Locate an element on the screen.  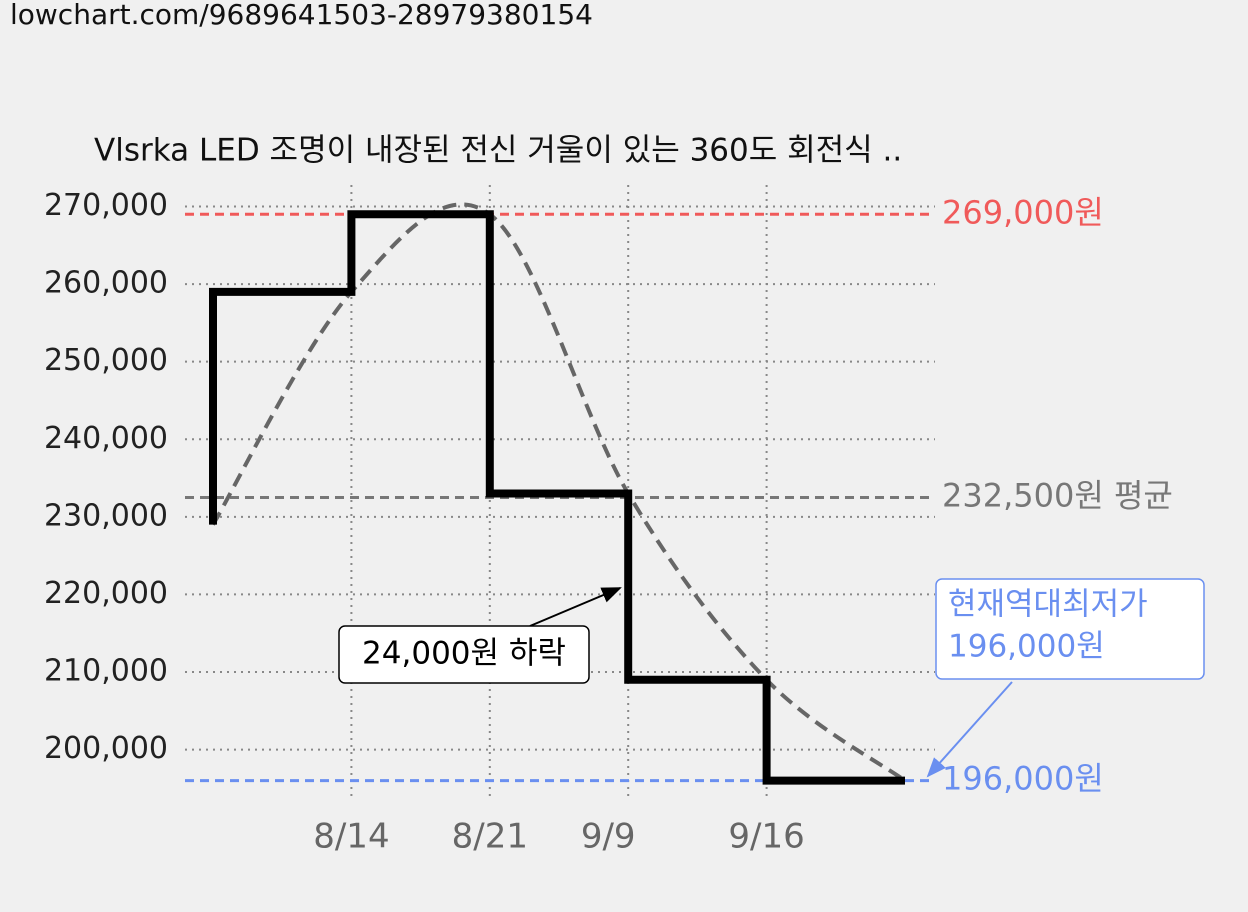
reference-label: 232,500원 평균 is located at coordinates (1057, 495).